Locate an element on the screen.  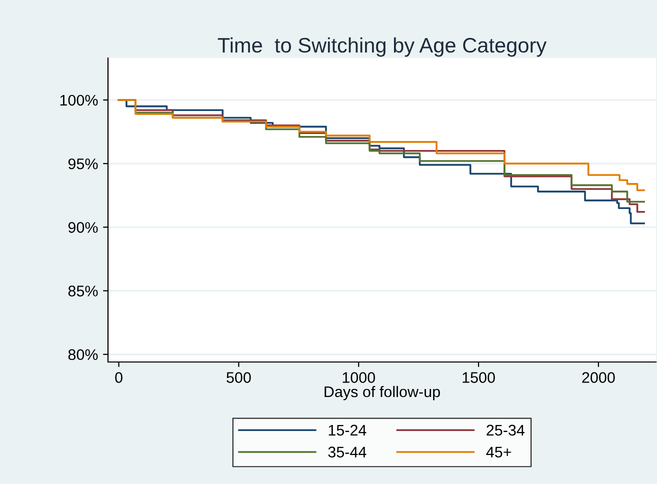
x-tick-label: 1500 is located at coordinates (478, 377).